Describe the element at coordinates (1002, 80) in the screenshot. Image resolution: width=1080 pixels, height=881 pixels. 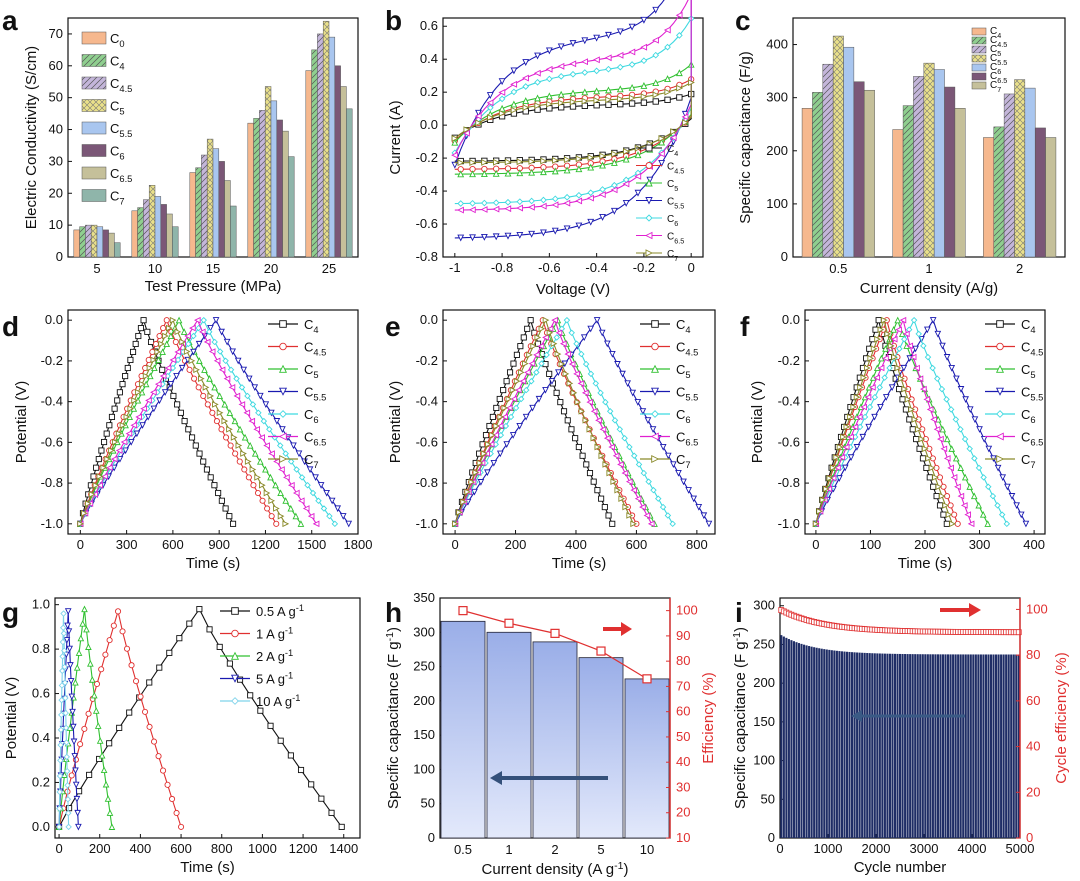
I see `legend-label-sub: 6.5` at that location.